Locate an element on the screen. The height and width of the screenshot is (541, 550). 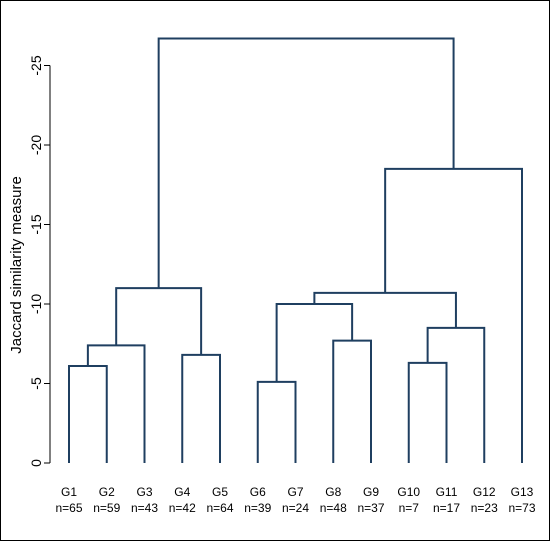
y-tick-label: -15 is located at coordinates (36, 224).